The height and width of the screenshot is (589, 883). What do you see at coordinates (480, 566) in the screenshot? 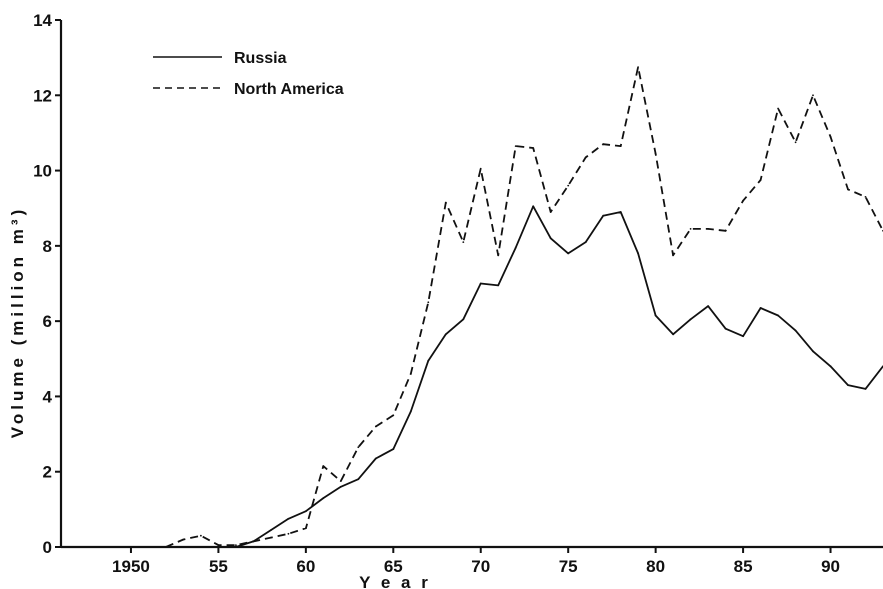
I see `x-tick-label: 70` at bounding box center [480, 566].